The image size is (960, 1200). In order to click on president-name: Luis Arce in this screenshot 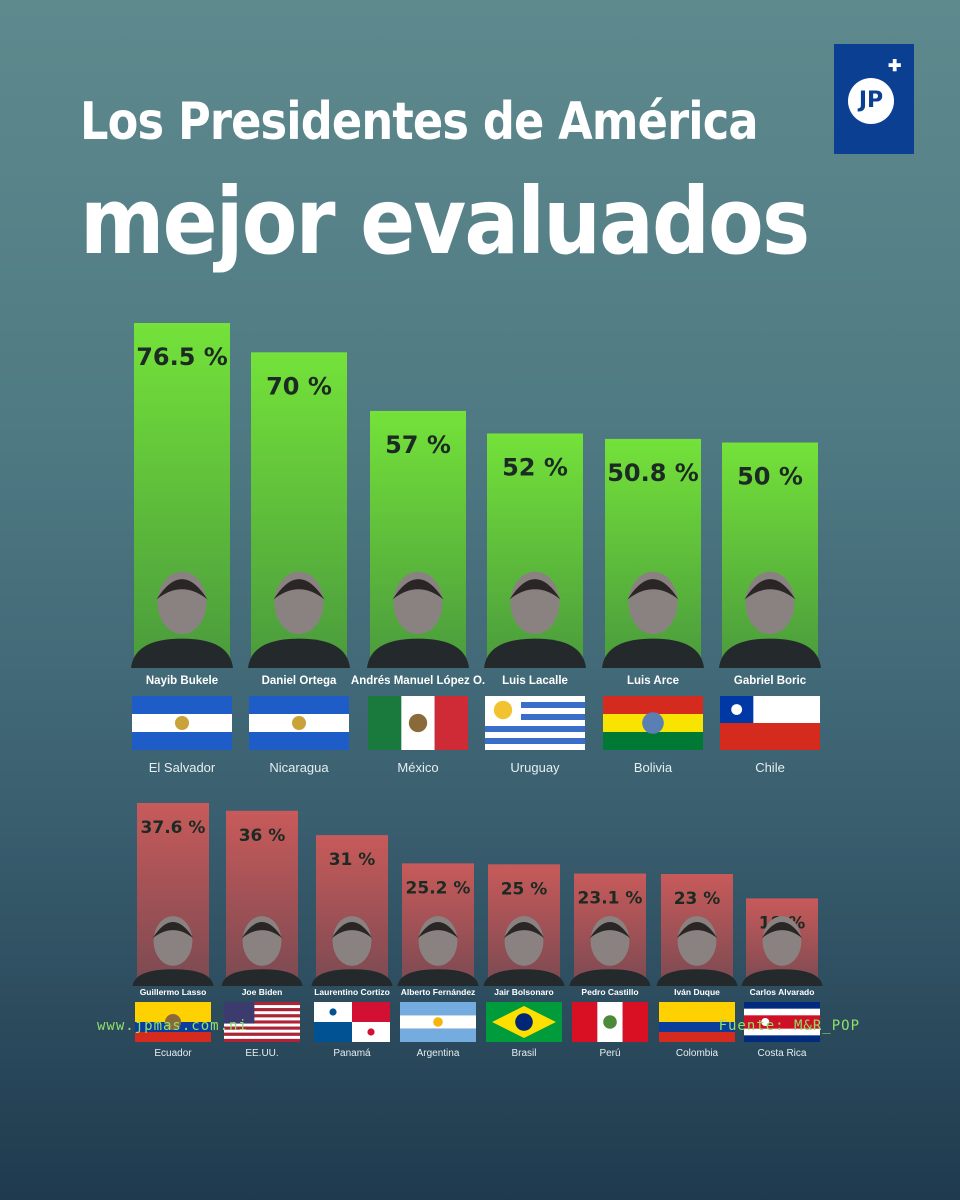, I will do `click(653, 681)`.